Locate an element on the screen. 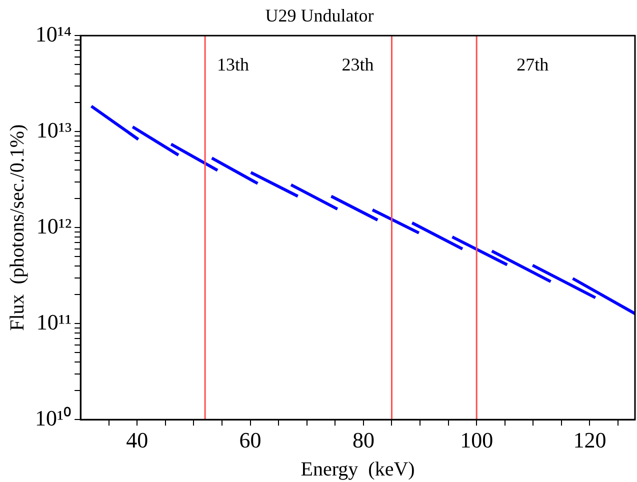  y-tick-label: 10¹¹ is located at coordinates (54, 321).